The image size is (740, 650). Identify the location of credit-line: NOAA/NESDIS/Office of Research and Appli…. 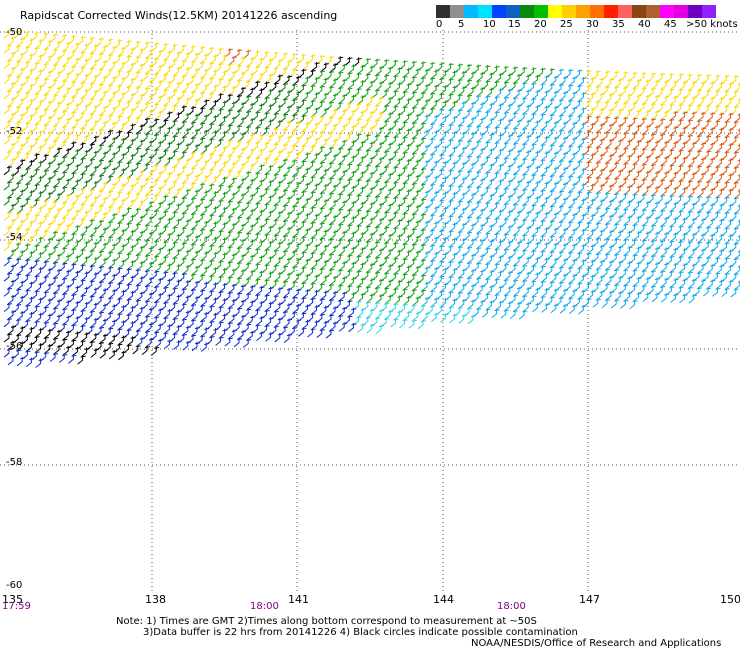
(596, 643).